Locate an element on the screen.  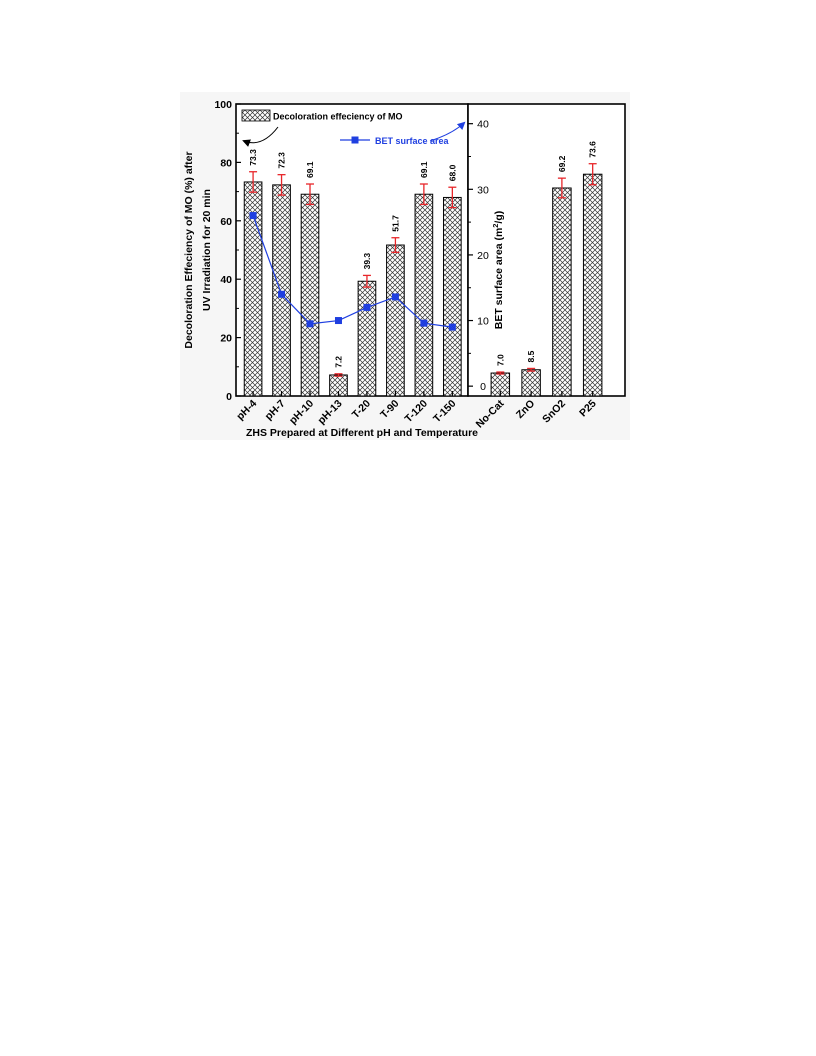
left-y-tick-label: 20 is located at coordinates (226, 339).